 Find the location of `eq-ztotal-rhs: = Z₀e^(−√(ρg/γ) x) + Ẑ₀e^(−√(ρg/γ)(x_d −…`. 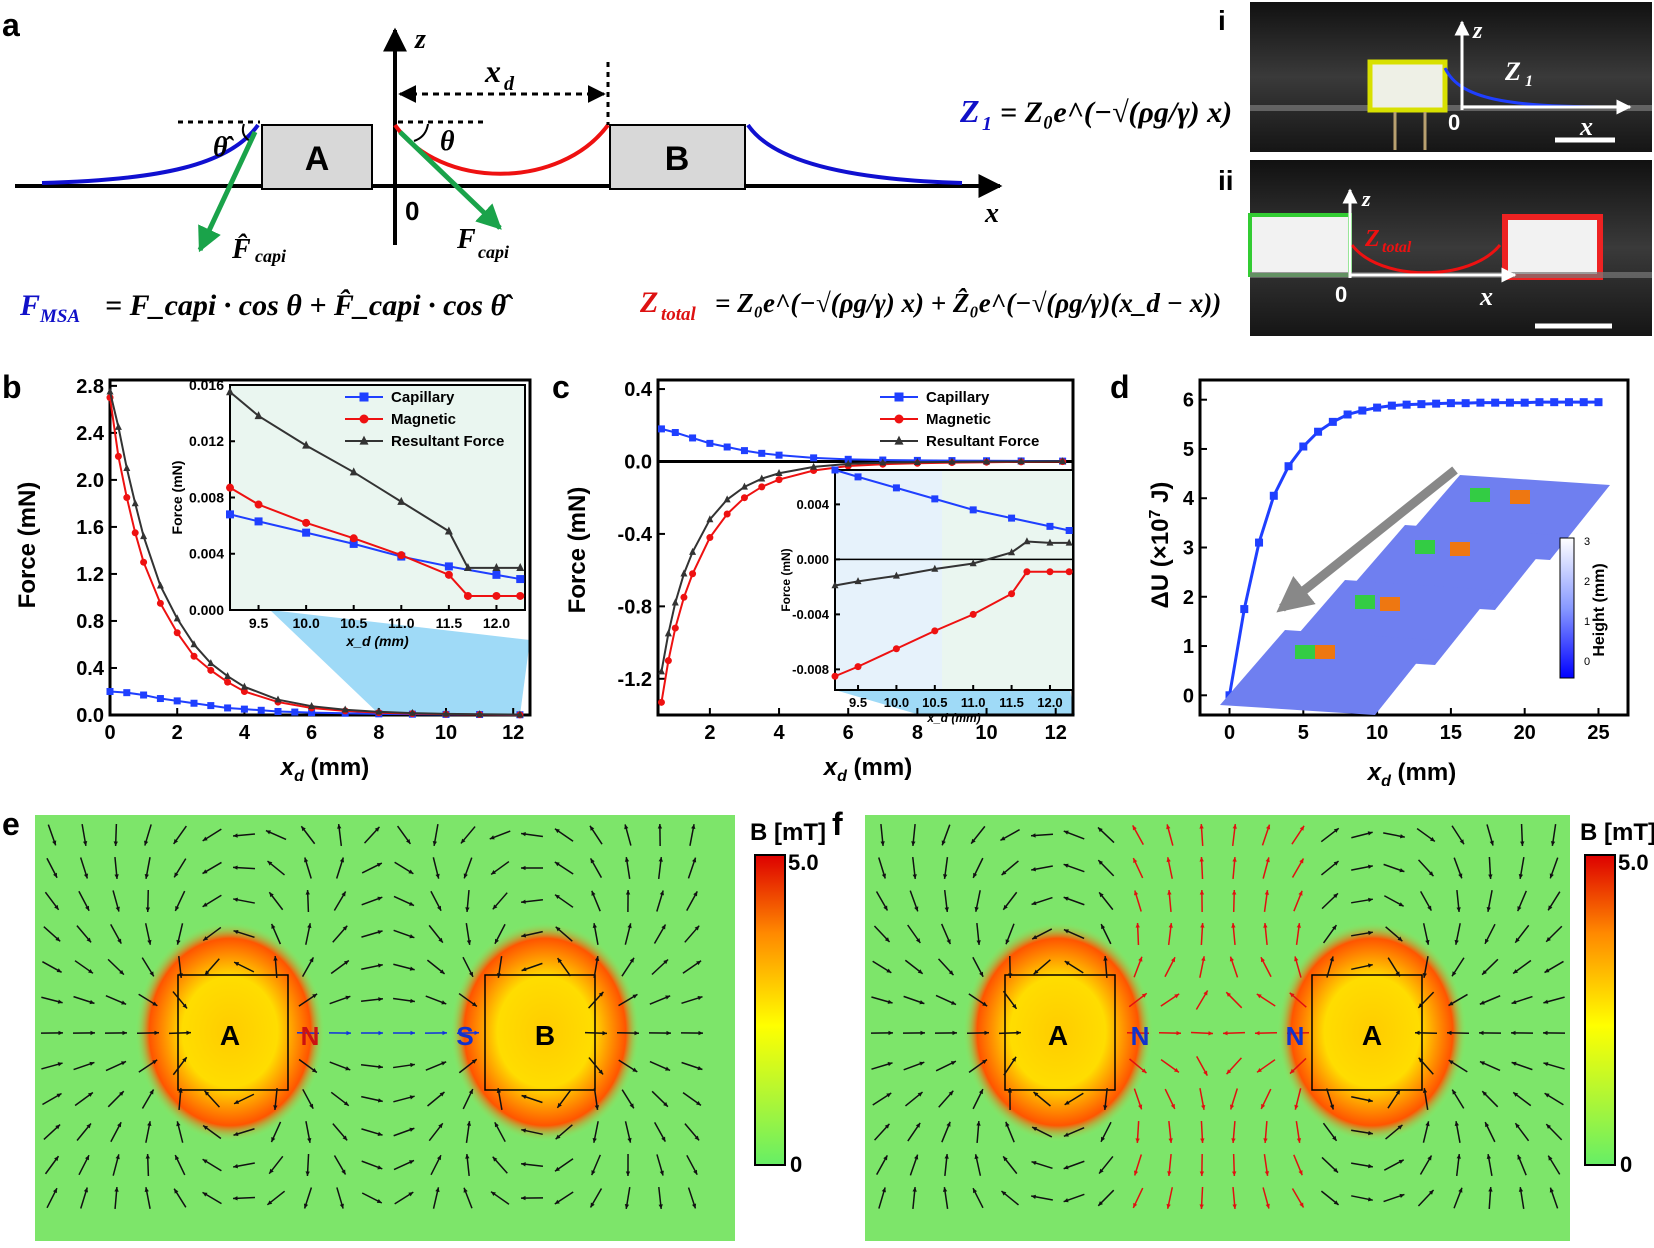

eq-ztotal-rhs: = Z₀e^(−√(ρg/γ) x) + Ẑ₀e^(−√(ρg/γ)(x_d −… is located at coordinates (968, 303).